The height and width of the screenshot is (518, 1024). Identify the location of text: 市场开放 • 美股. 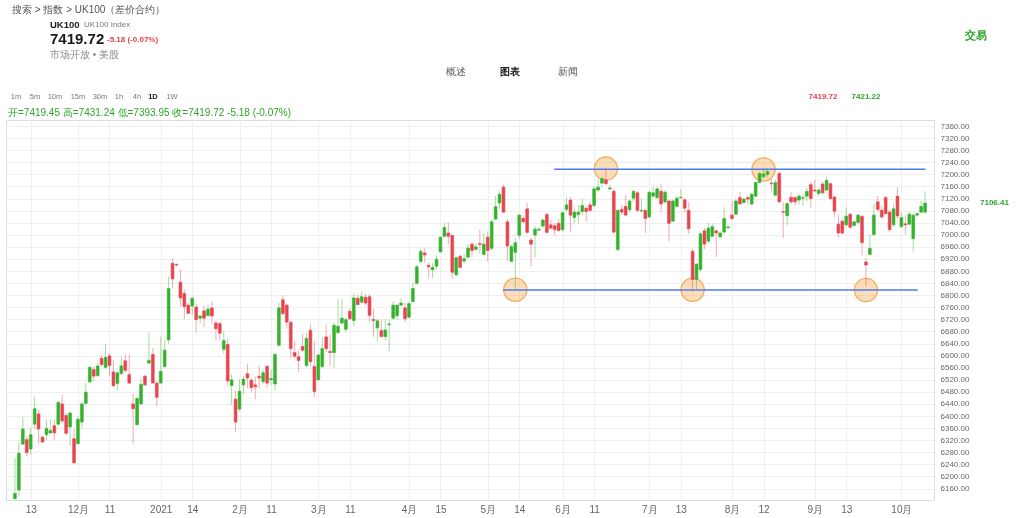
(85, 54).